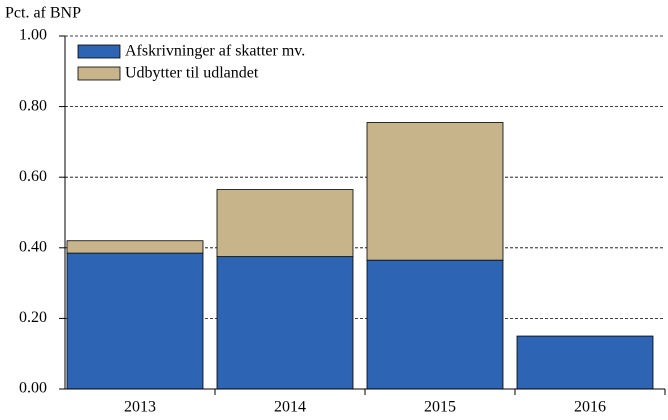 The image size is (668, 420). What do you see at coordinates (140, 407) in the screenshot?
I see `x-tick-label: 2013` at bounding box center [140, 407].